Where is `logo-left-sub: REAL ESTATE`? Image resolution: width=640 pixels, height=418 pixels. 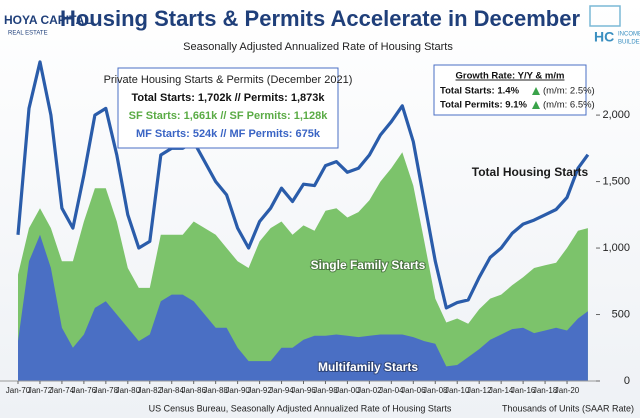
logo-left-sub: REAL ESTATE is located at coordinates (28, 34).